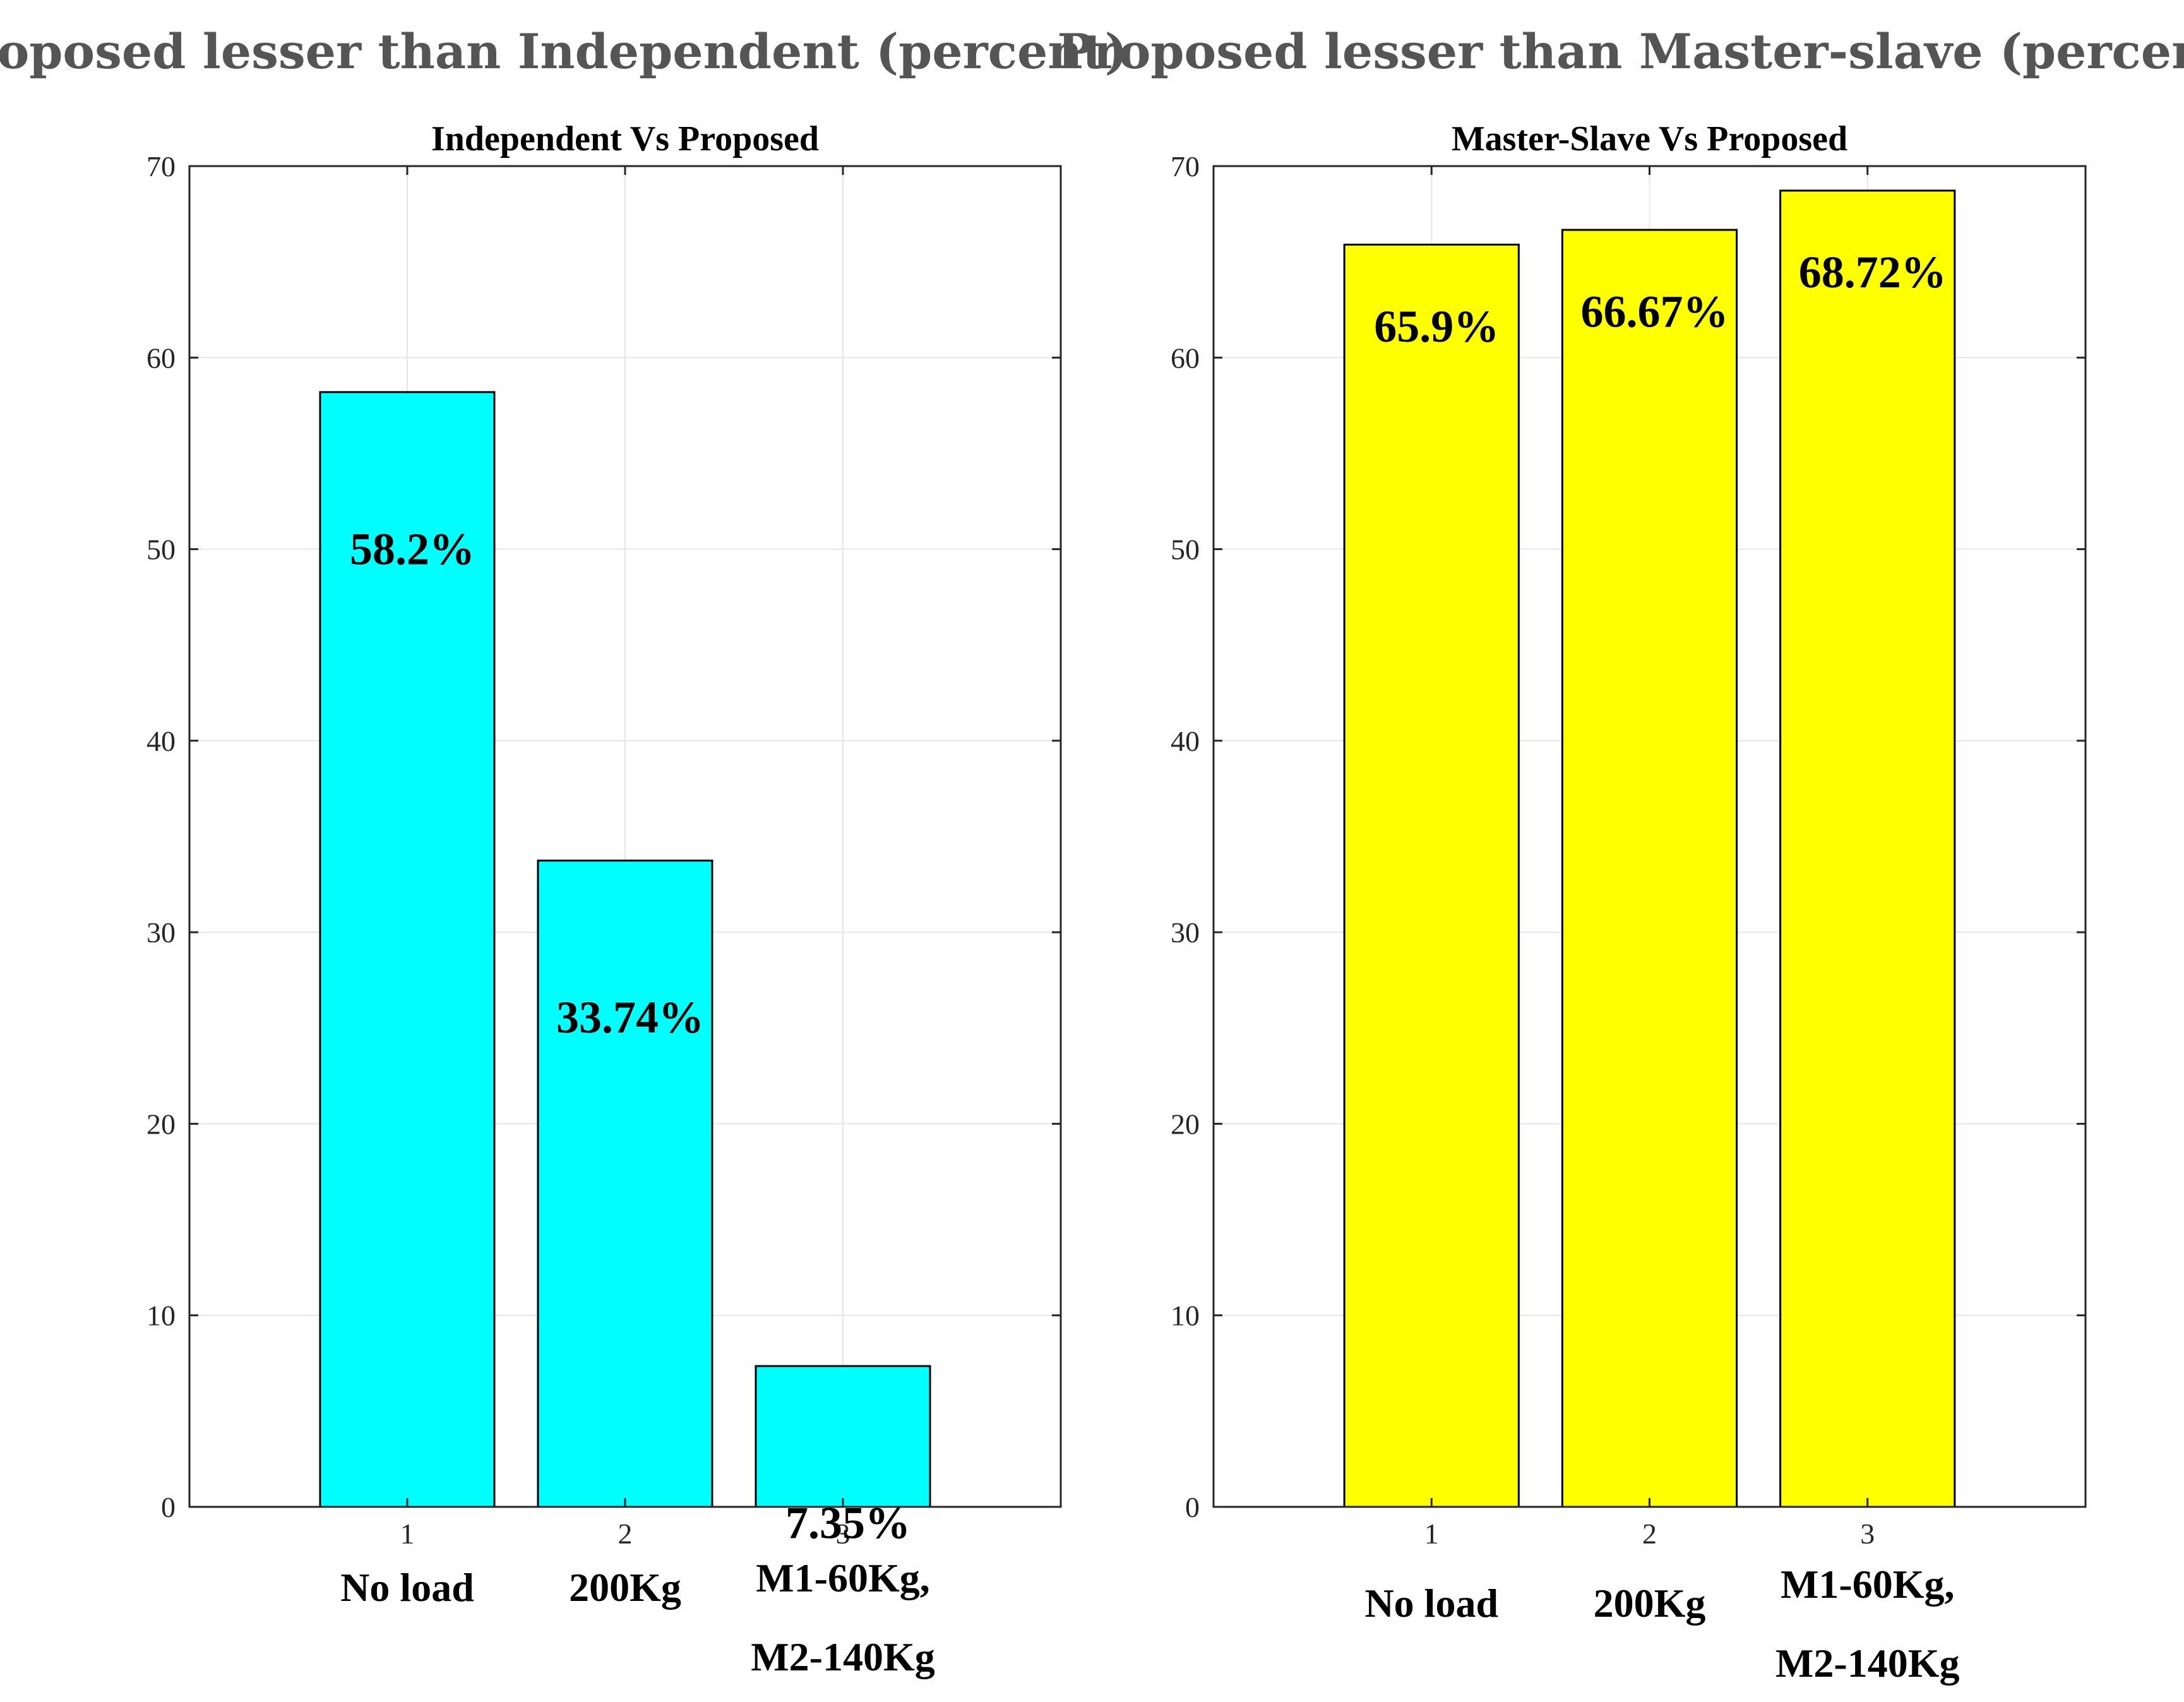  I want to click on chart-title: Independent Vs Proposed, so click(625, 139).